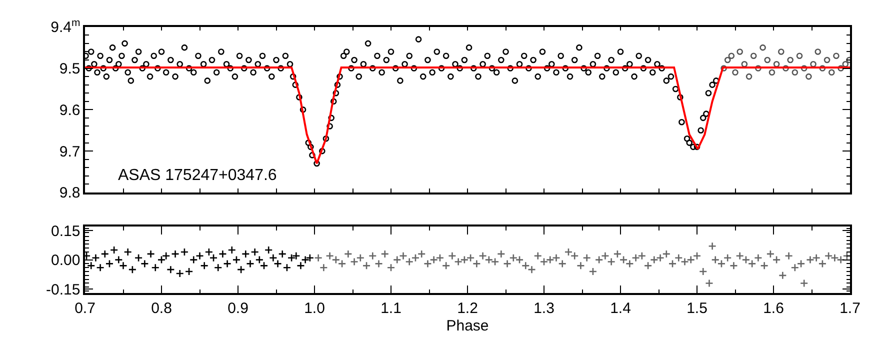  Describe the element at coordinates (85, 308) in the screenshot. I see `x-tick-label: 0.7` at that location.